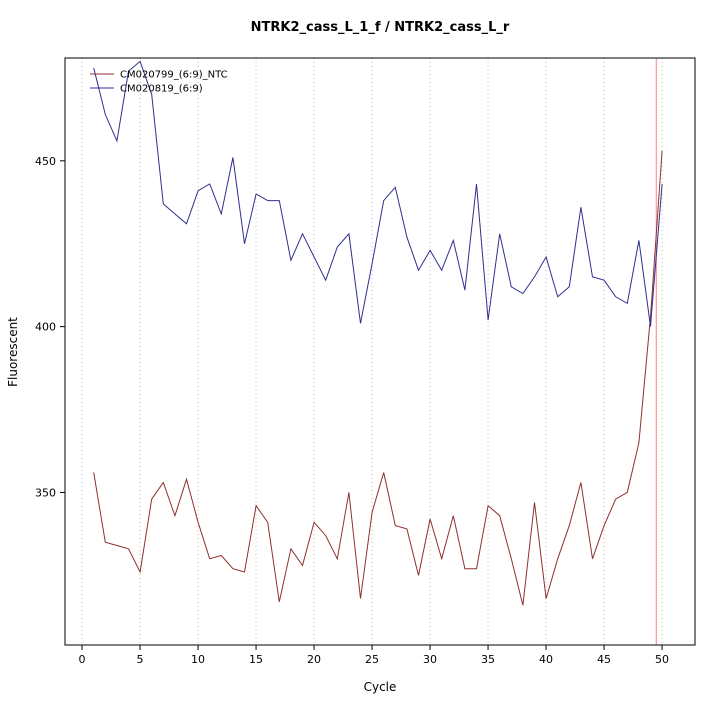  I want to click on legend-label-sample: CM020819_(6:9), so click(161, 89).